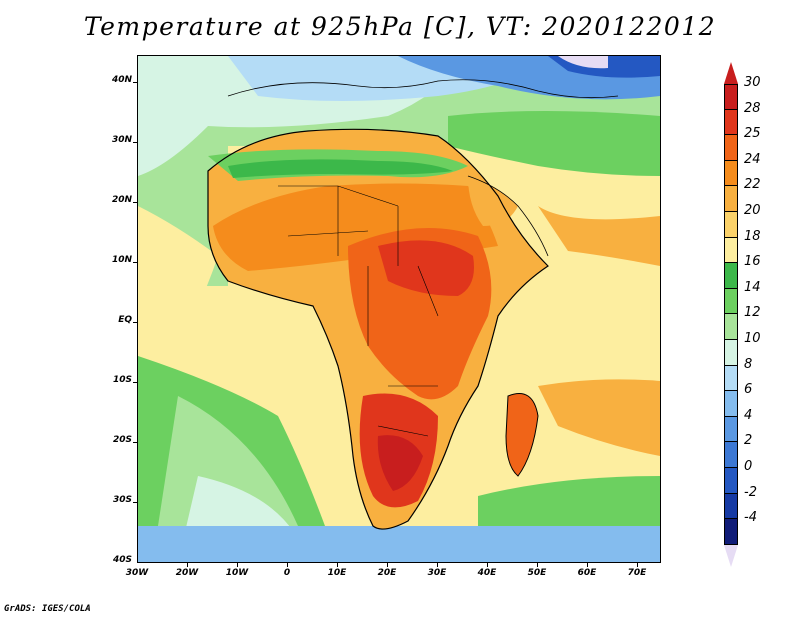 The width and height of the screenshot is (800, 618). Describe the element at coordinates (47, 609) in the screenshot. I see `grads-credit: GrADS: IGES/COLA` at that location.